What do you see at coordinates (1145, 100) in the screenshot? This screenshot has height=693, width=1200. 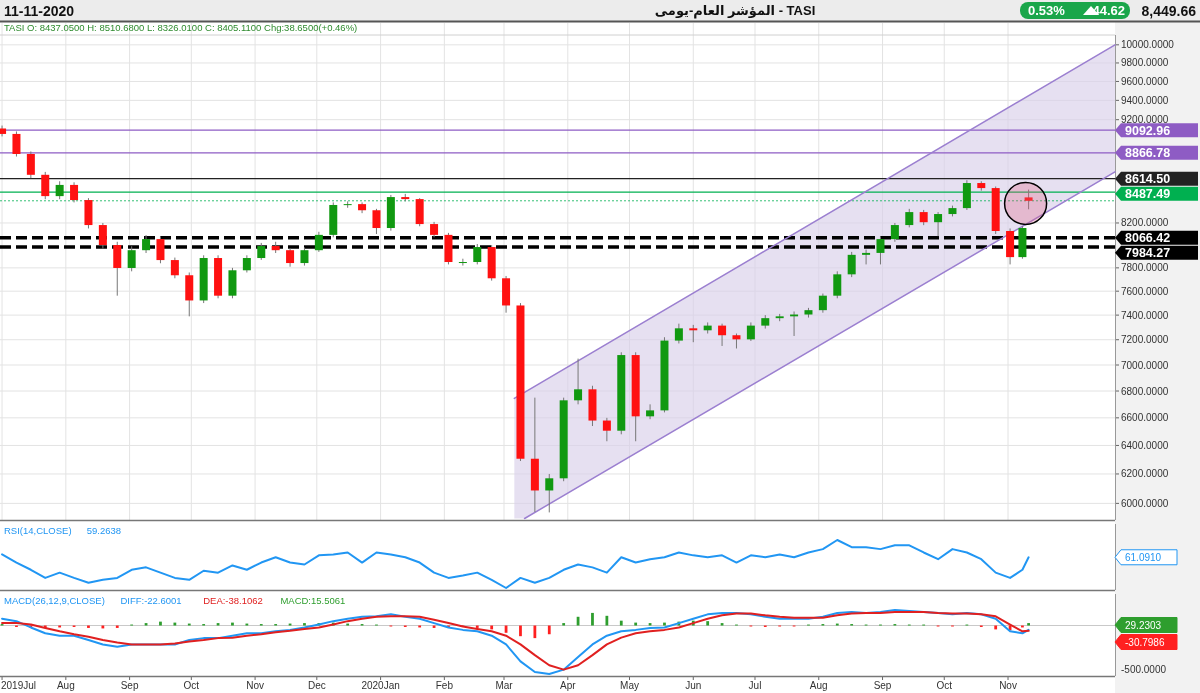 I see `y-tick-label: 9400.0000` at bounding box center [1145, 100].